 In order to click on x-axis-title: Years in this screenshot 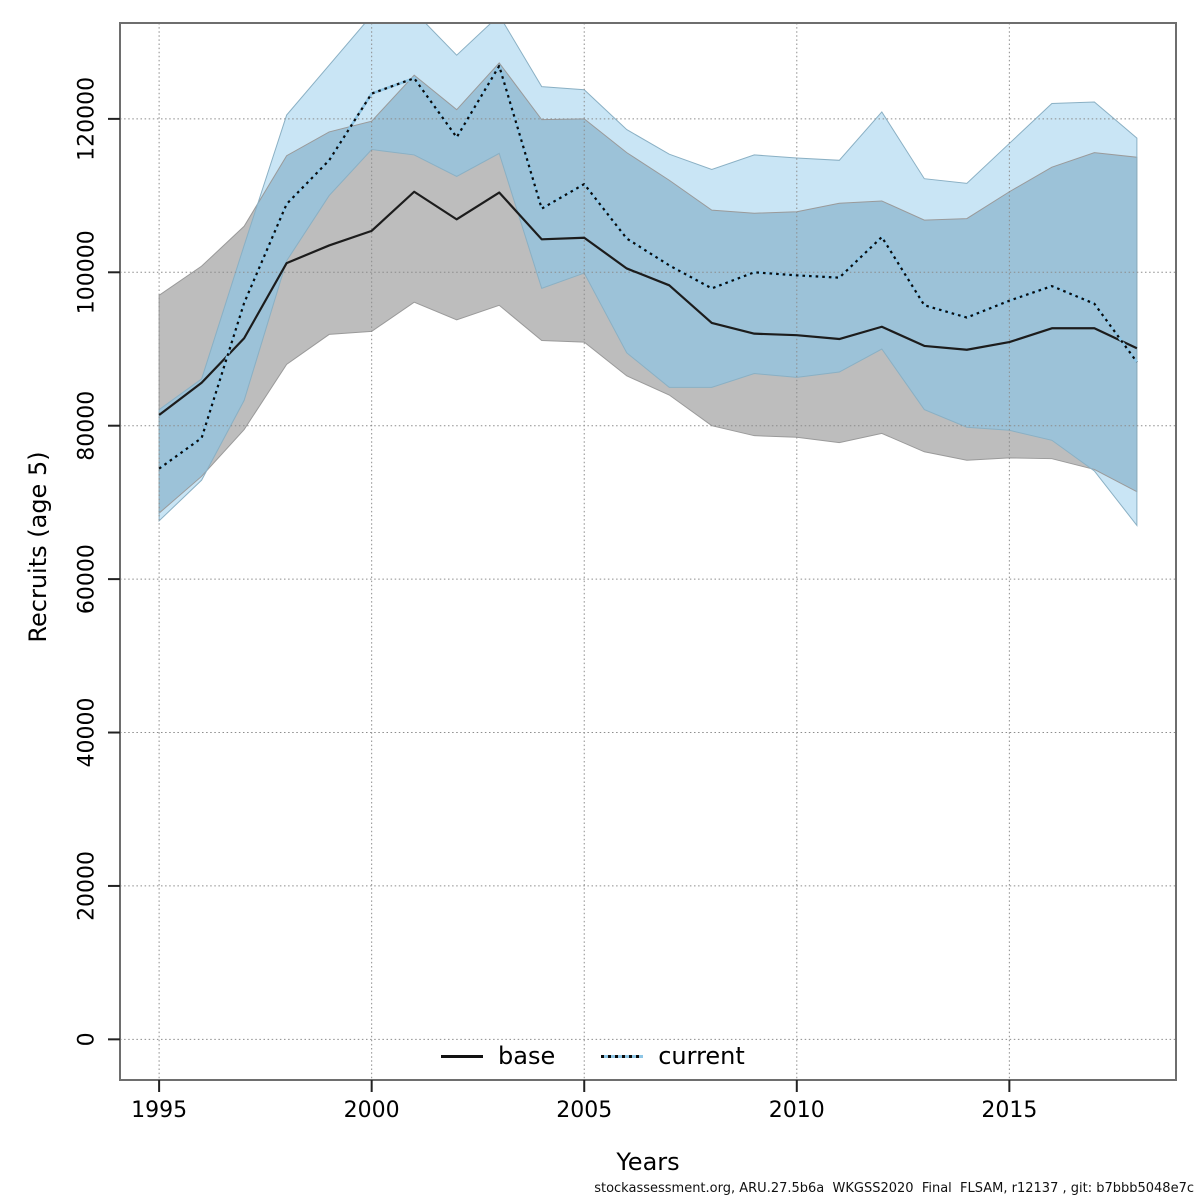, I will do `click(648, 1162)`.